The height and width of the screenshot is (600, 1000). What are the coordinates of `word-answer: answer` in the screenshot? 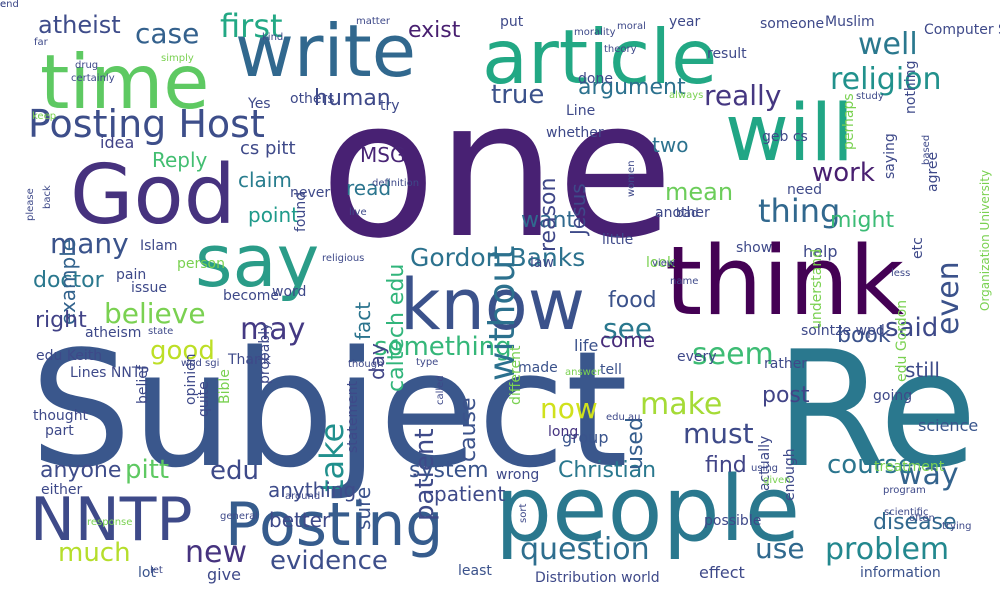 It's located at (583, 372).